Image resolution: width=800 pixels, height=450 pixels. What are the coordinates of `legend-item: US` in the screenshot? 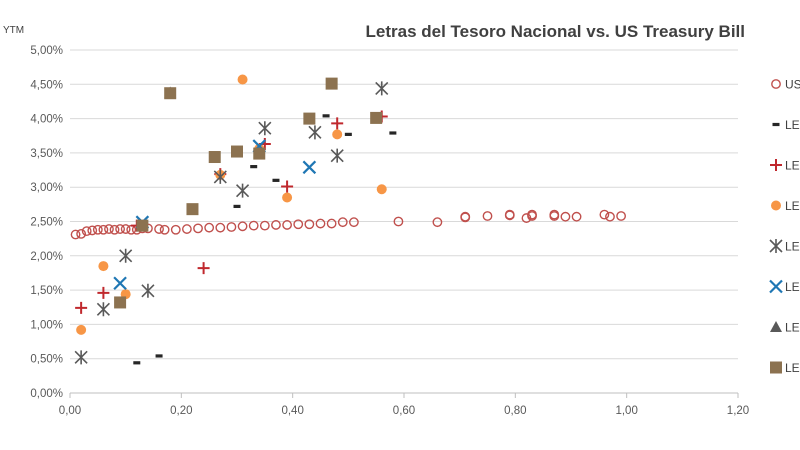 It's located at (785, 85).